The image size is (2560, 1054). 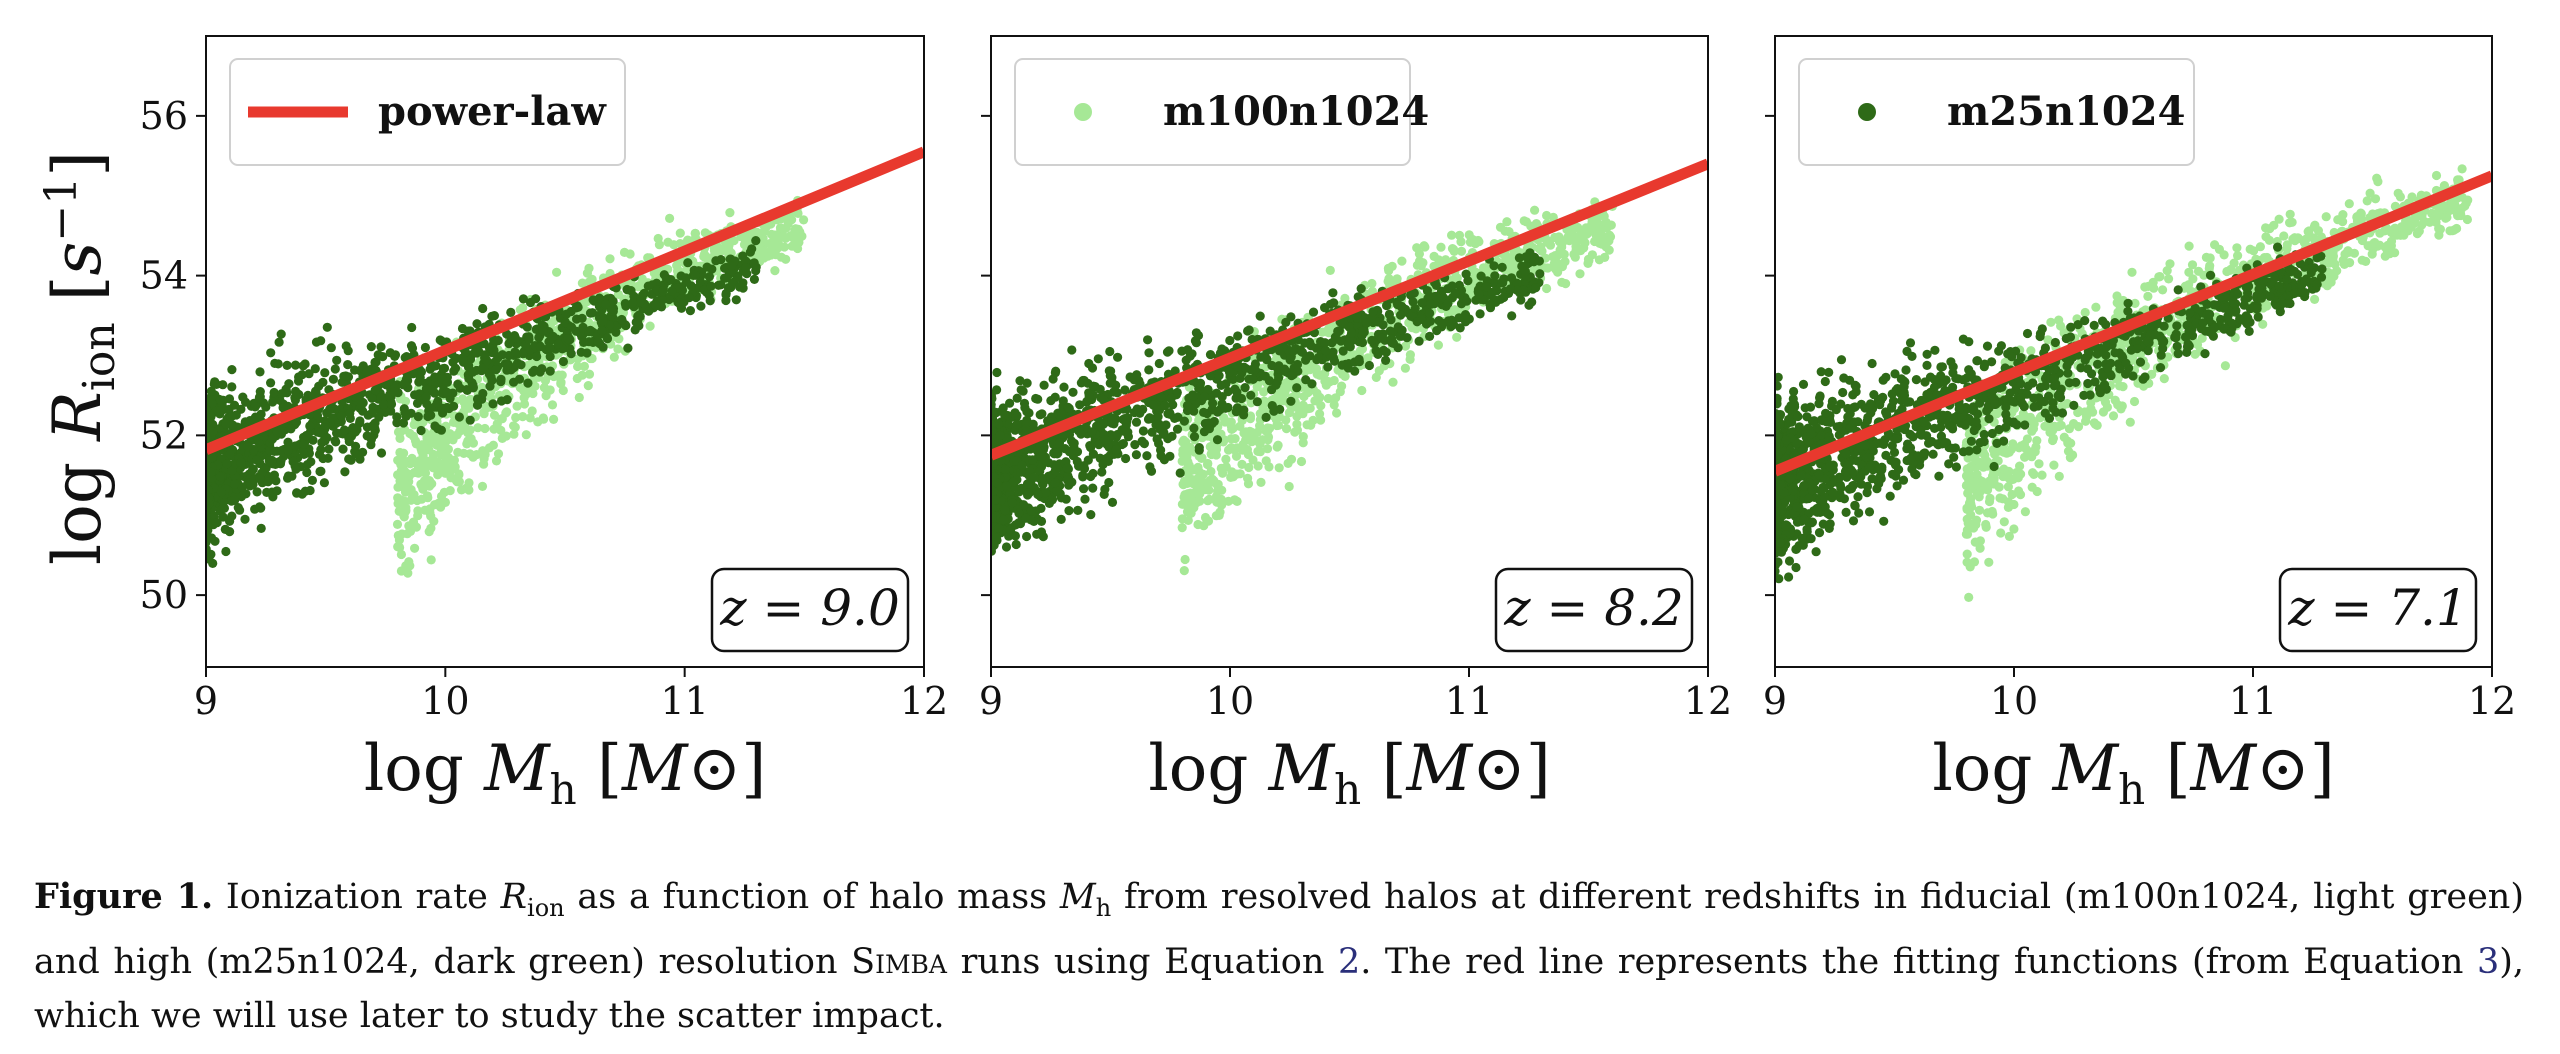 I want to click on x-tick-label: 9, so click(x=991, y=701).